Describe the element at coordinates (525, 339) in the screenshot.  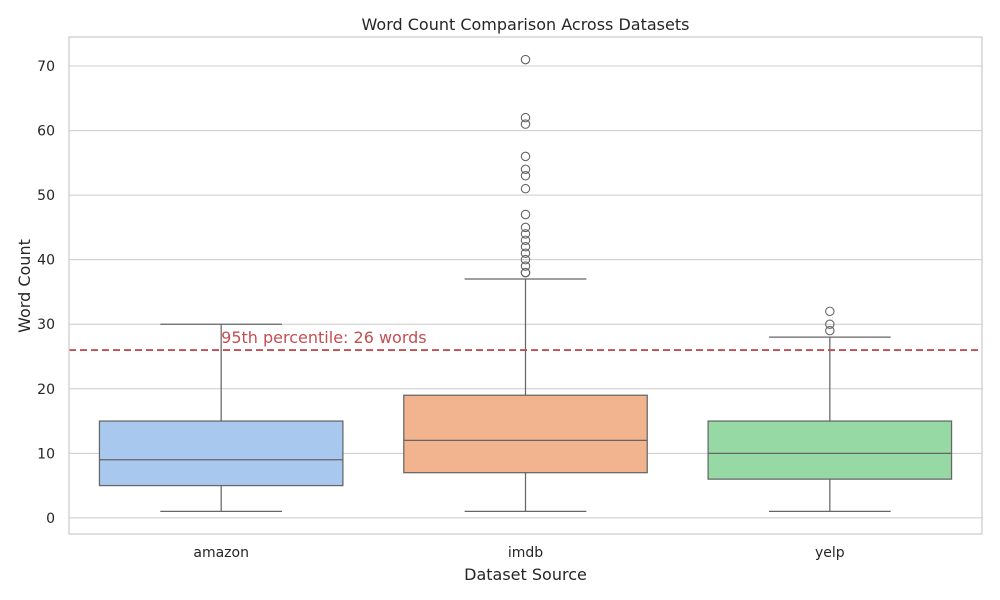
I see `reference-line-group: 95th percentile: 26 words` at that location.